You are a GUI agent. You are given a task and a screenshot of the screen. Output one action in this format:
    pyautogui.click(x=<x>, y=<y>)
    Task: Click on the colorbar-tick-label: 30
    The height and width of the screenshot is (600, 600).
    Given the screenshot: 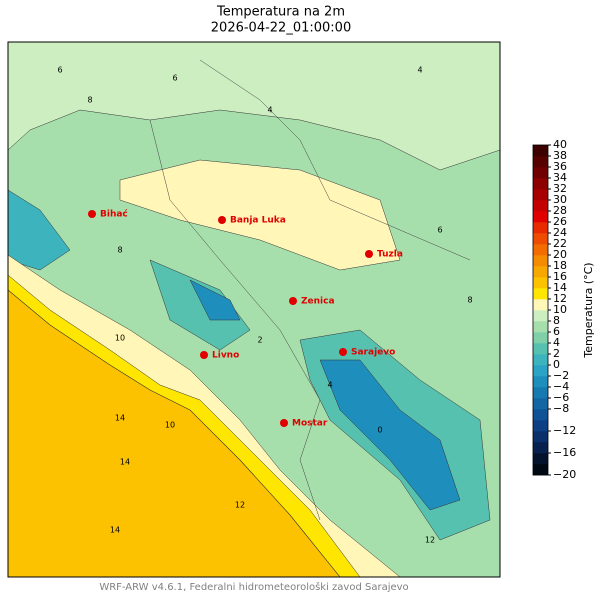 What is the action you would take?
    pyautogui.click(x=560, y=199)
    